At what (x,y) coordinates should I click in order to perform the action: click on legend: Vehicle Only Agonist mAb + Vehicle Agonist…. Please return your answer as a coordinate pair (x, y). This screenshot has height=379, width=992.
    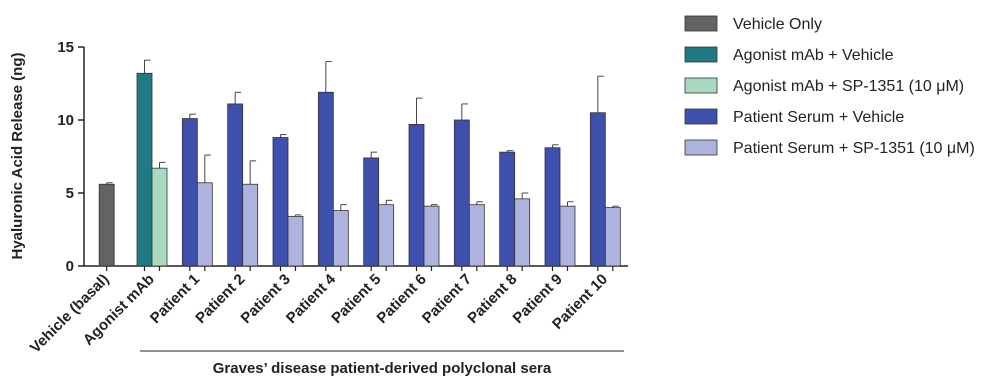
    Looking at the image, I should click on (829, 86).